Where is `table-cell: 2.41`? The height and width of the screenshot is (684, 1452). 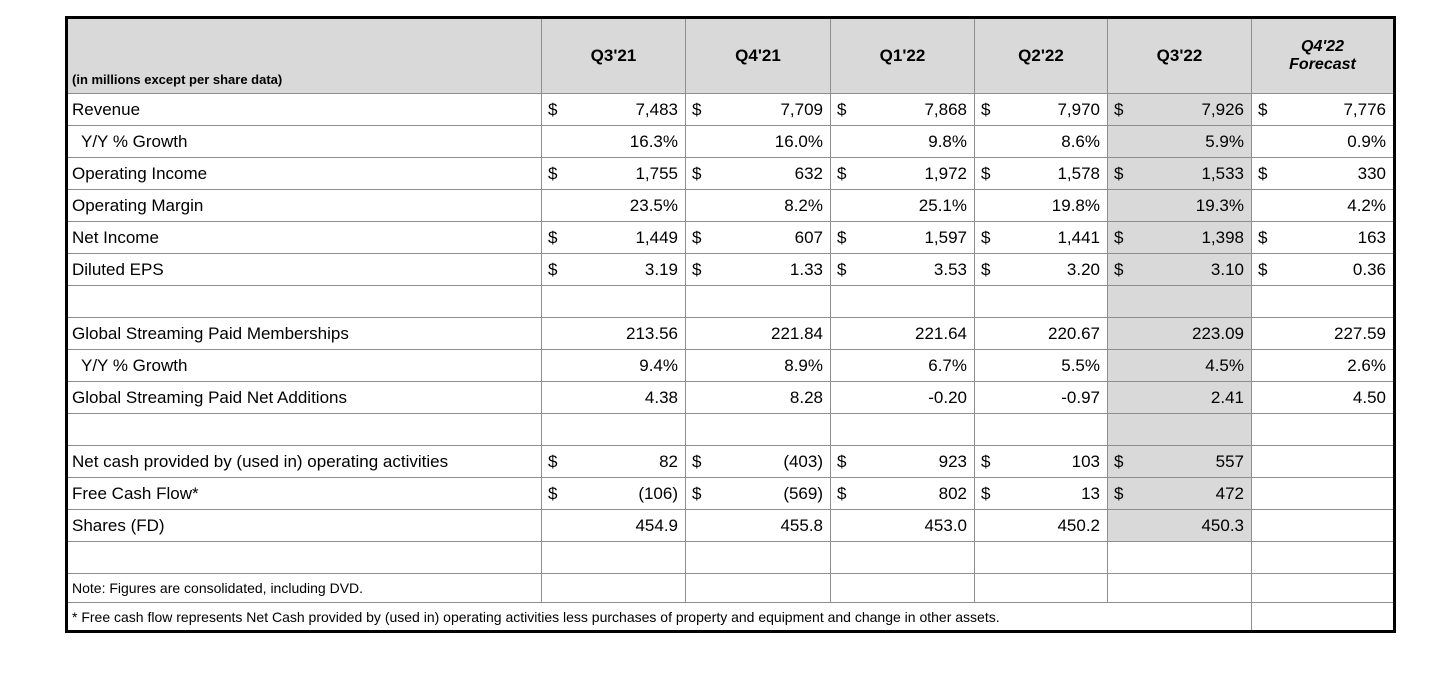 table-cell: 2.41 is located at coordinates (1179, 397).